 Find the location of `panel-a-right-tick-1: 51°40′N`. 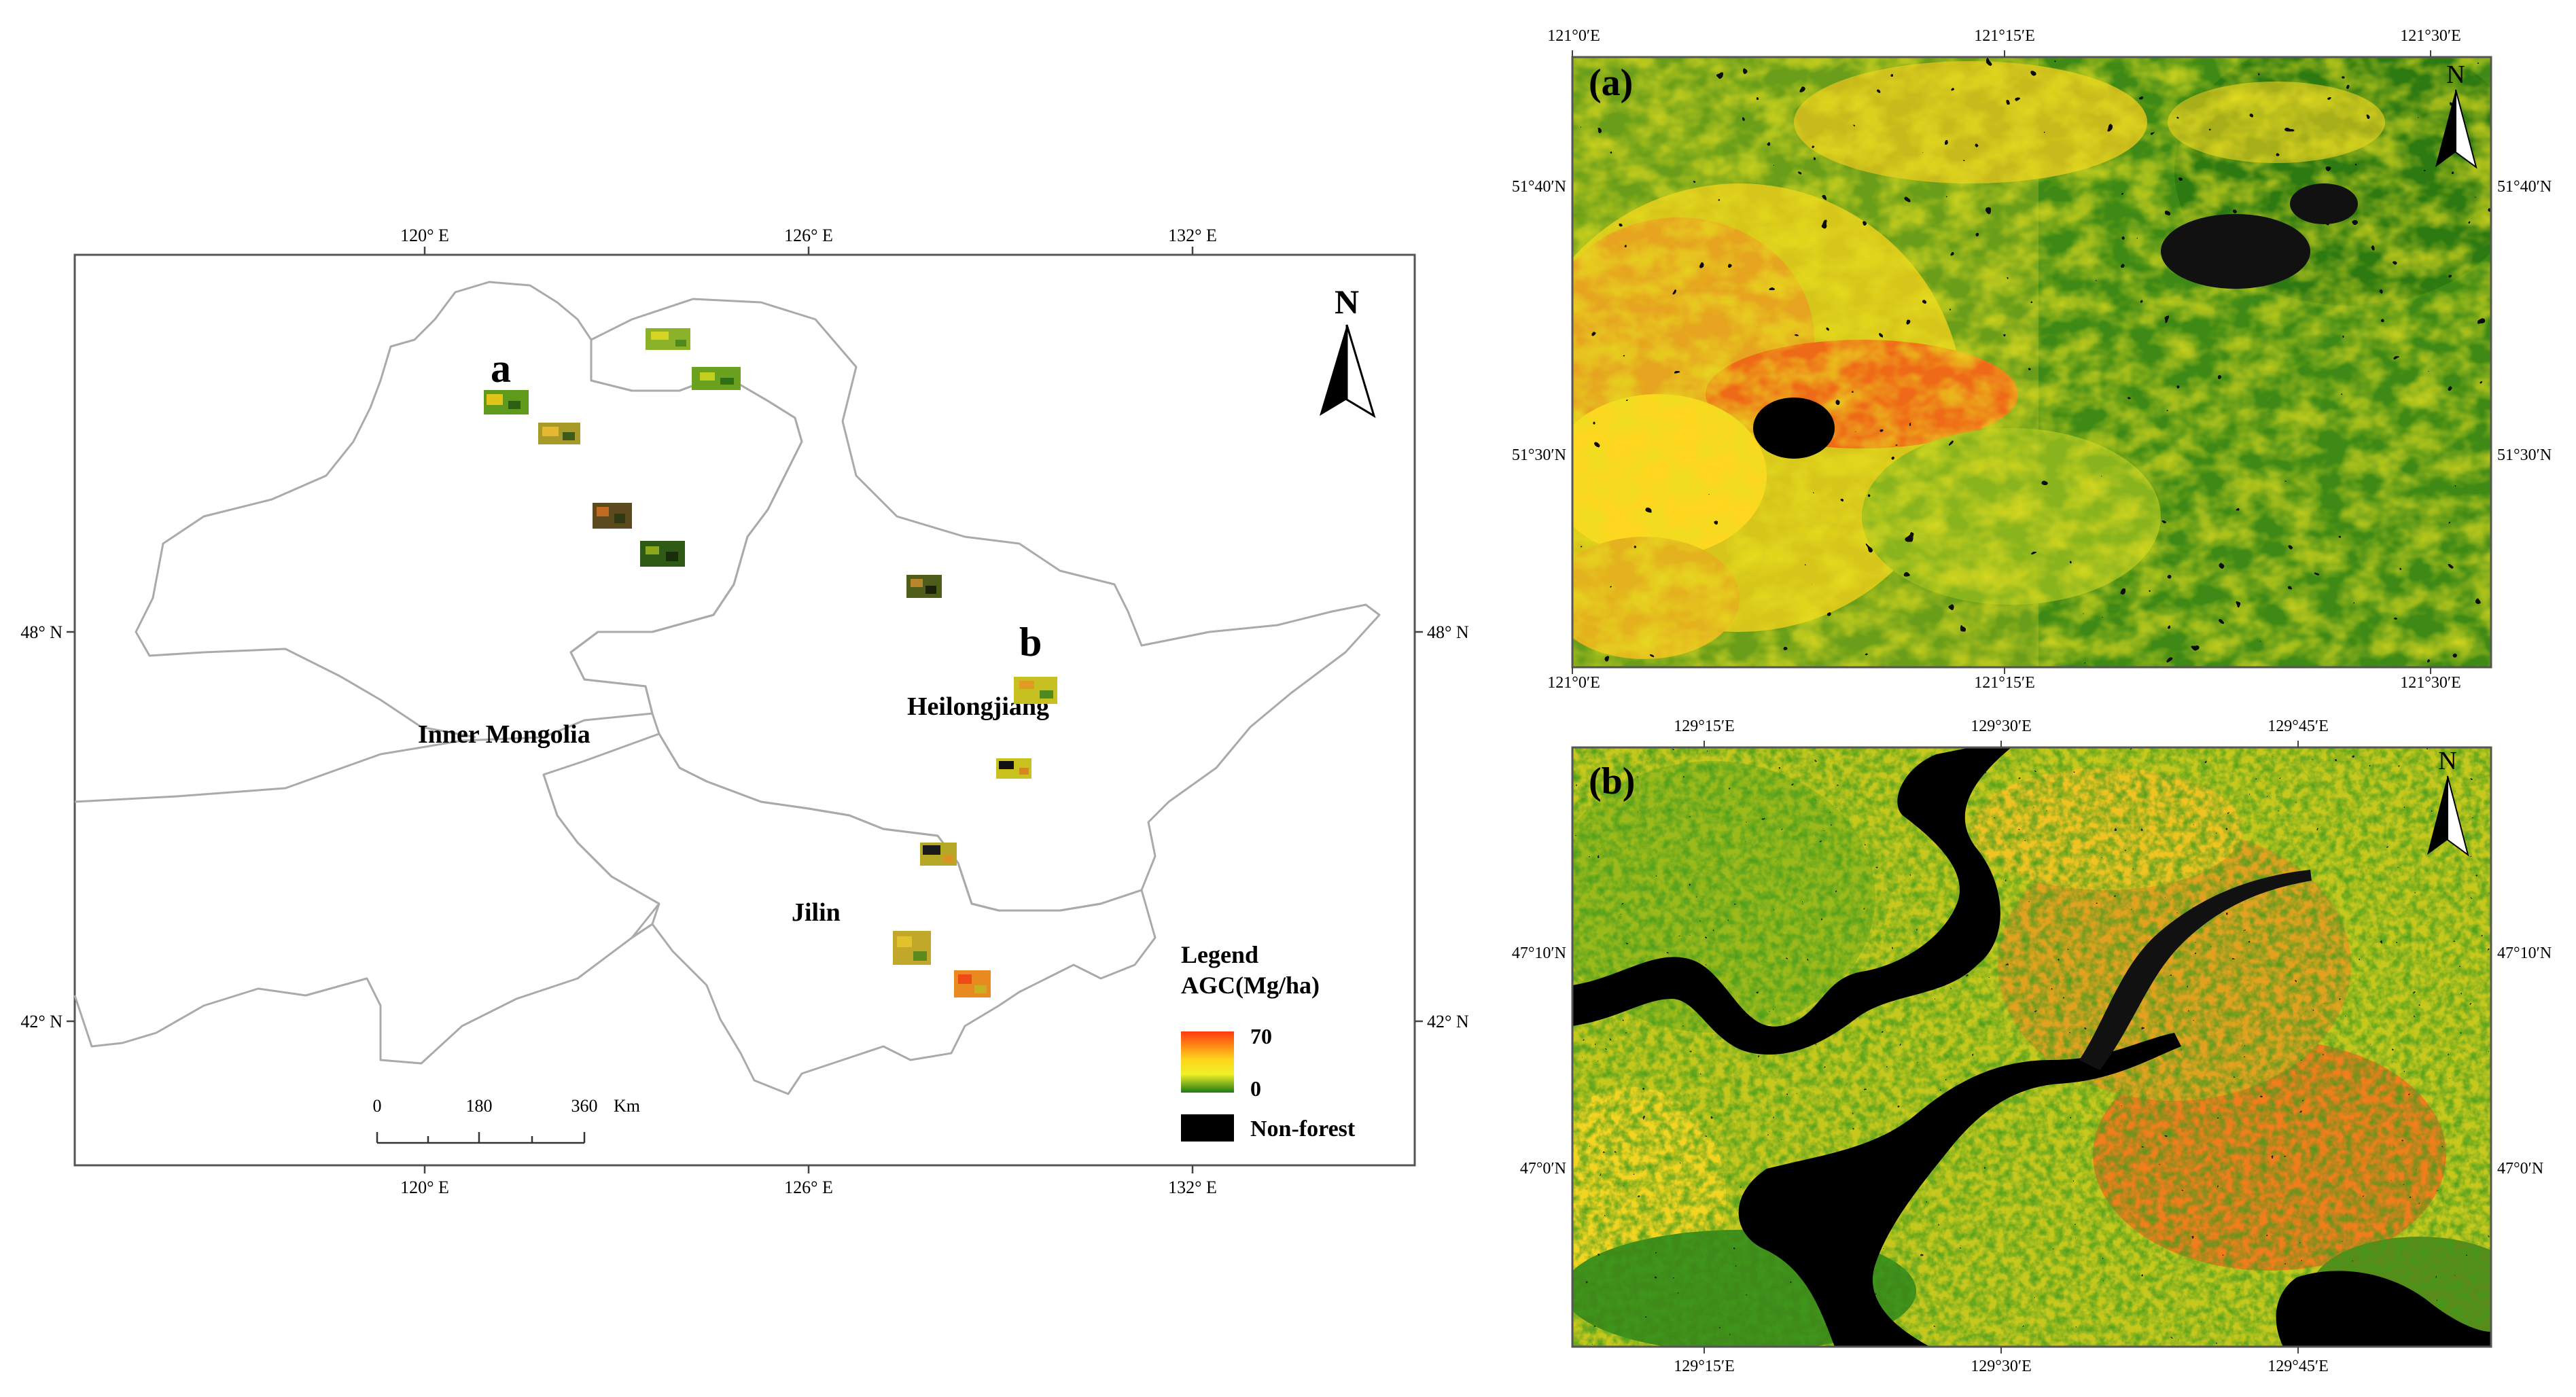

panel-a-right-tick-1: 51°40′N is located at coordinates (2524, 187).